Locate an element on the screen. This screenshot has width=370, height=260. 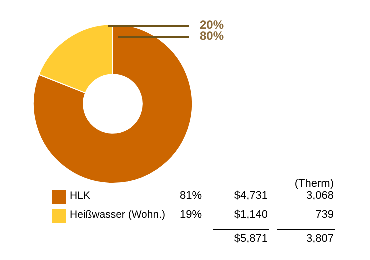
text: 3,807 is located at coordinates (320, 239).